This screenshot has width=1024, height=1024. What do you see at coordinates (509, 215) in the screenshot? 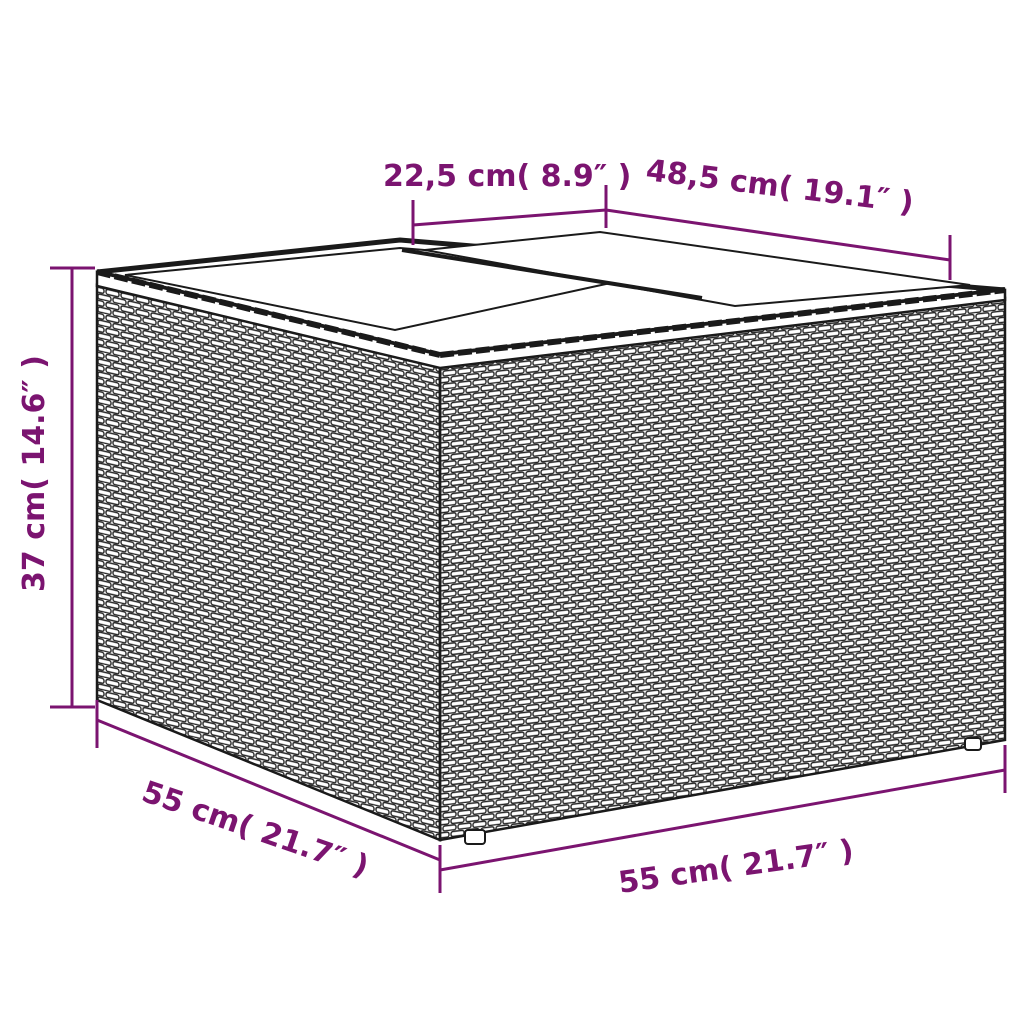
I see `dim-line-top-panel` at bounding box center [509, 215].